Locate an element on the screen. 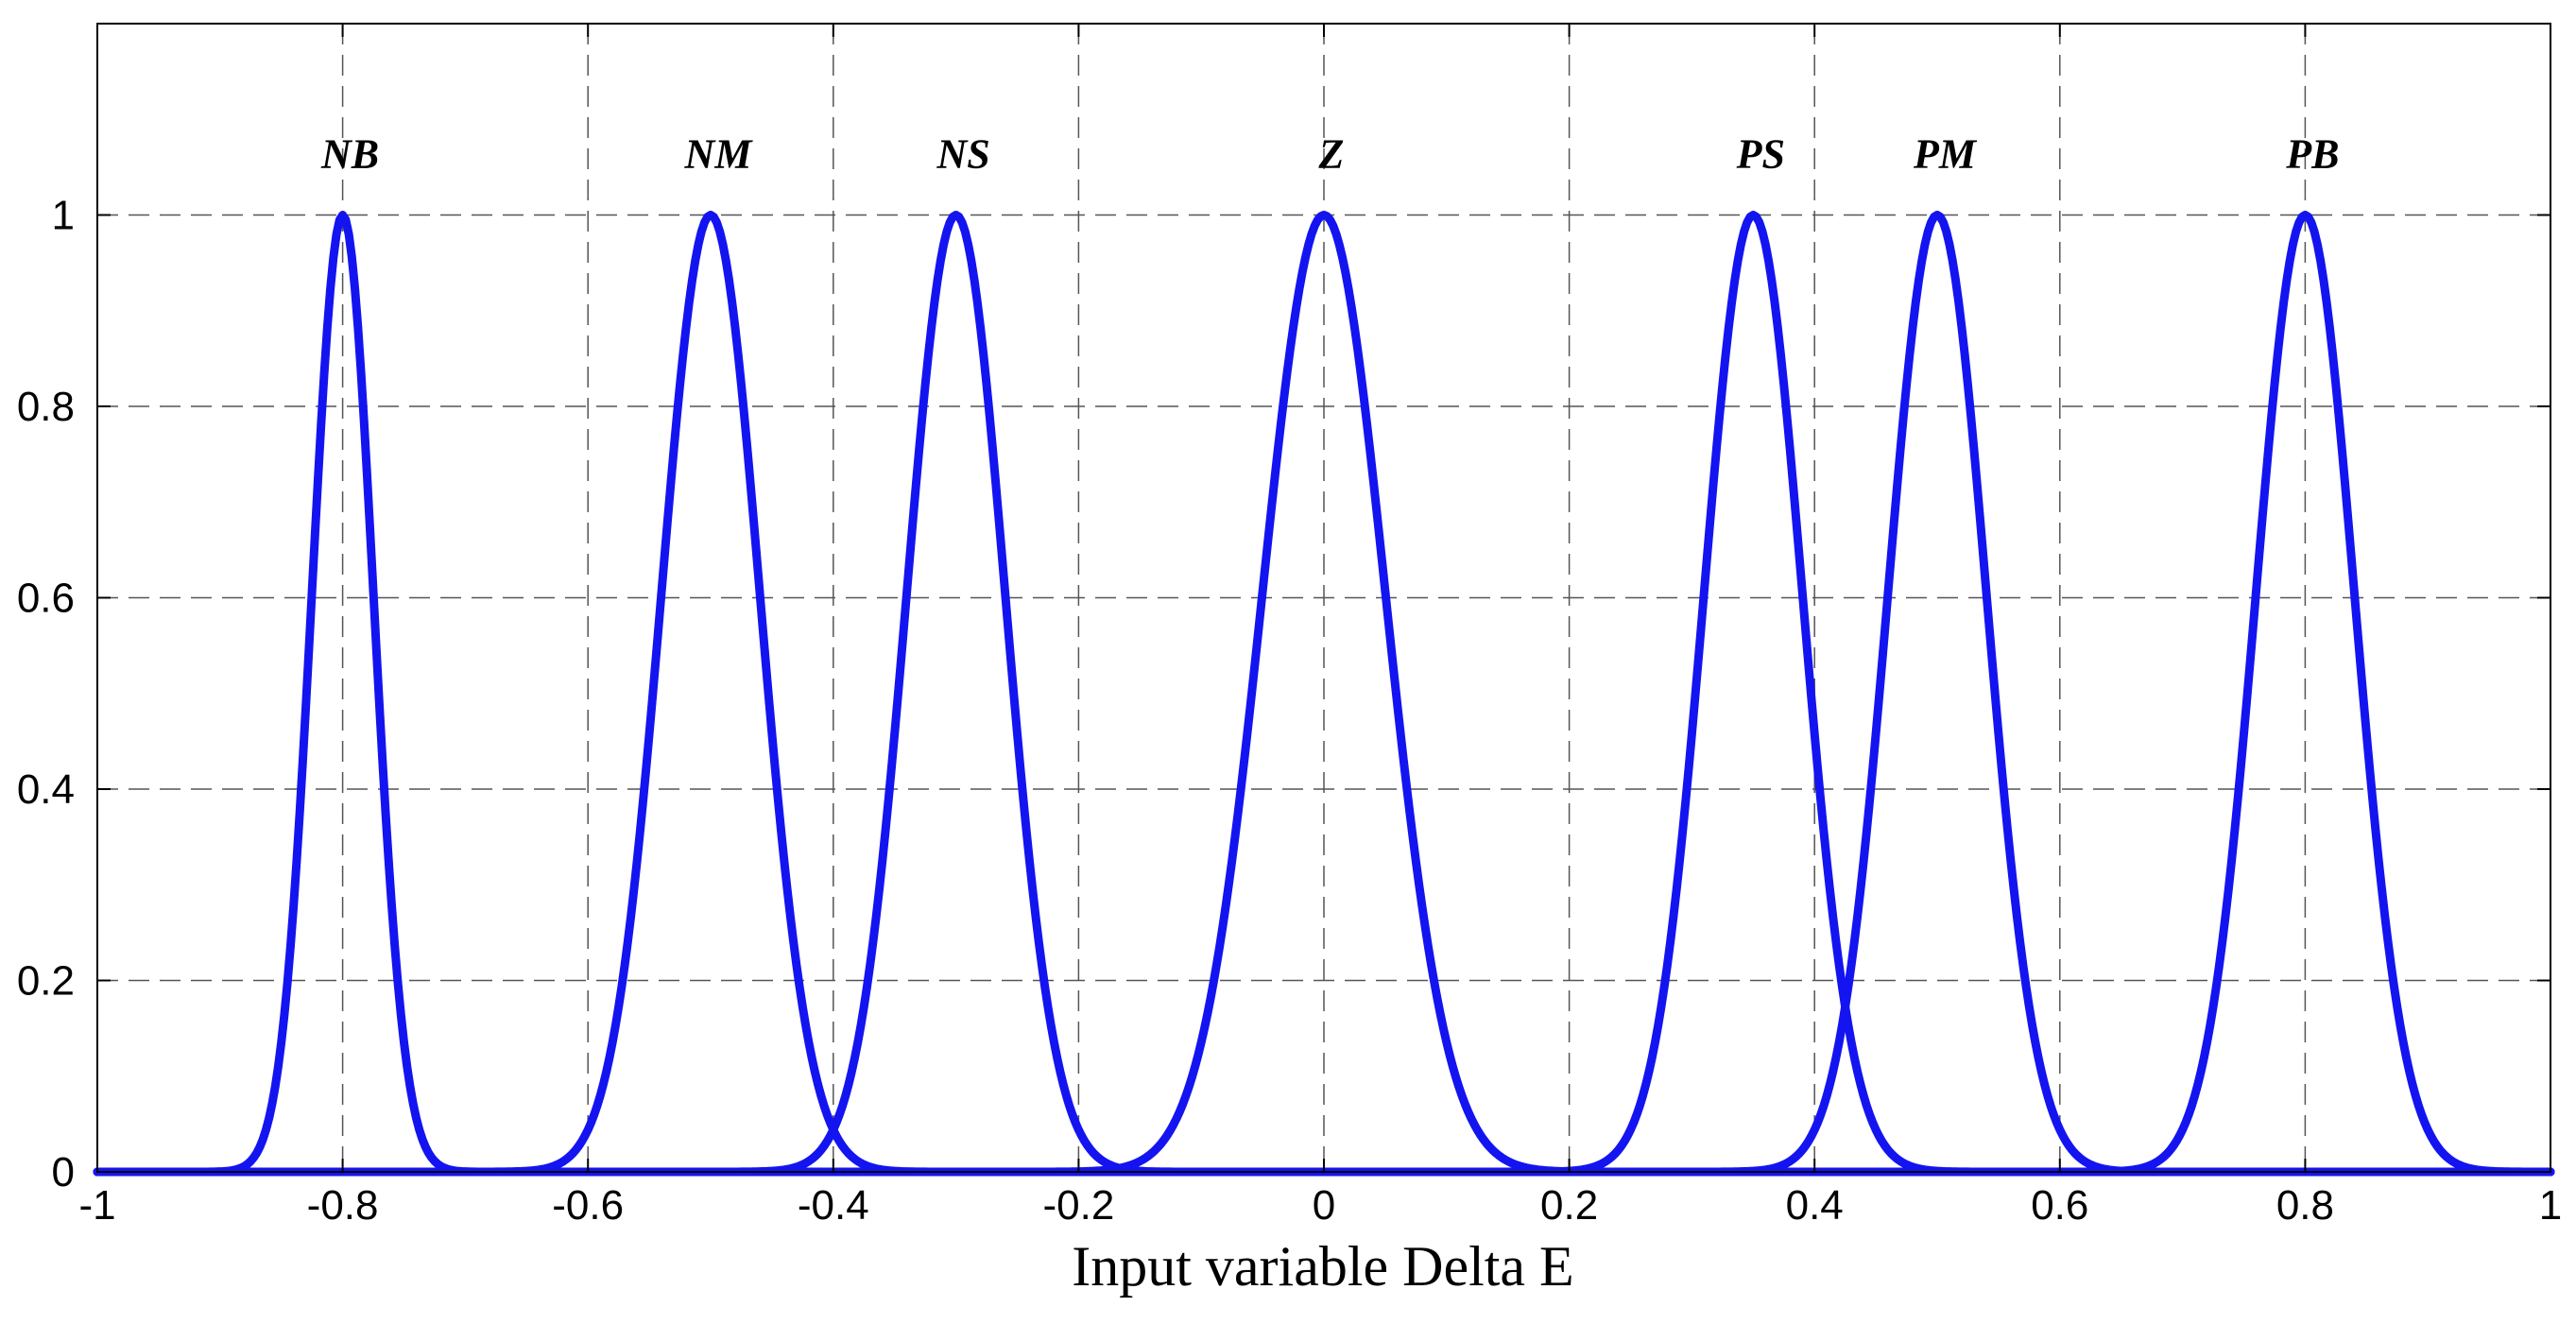 The height and width of the screenshot is (1324, 2576). y-tick-label: 1 is located at coordinates (63, 216).